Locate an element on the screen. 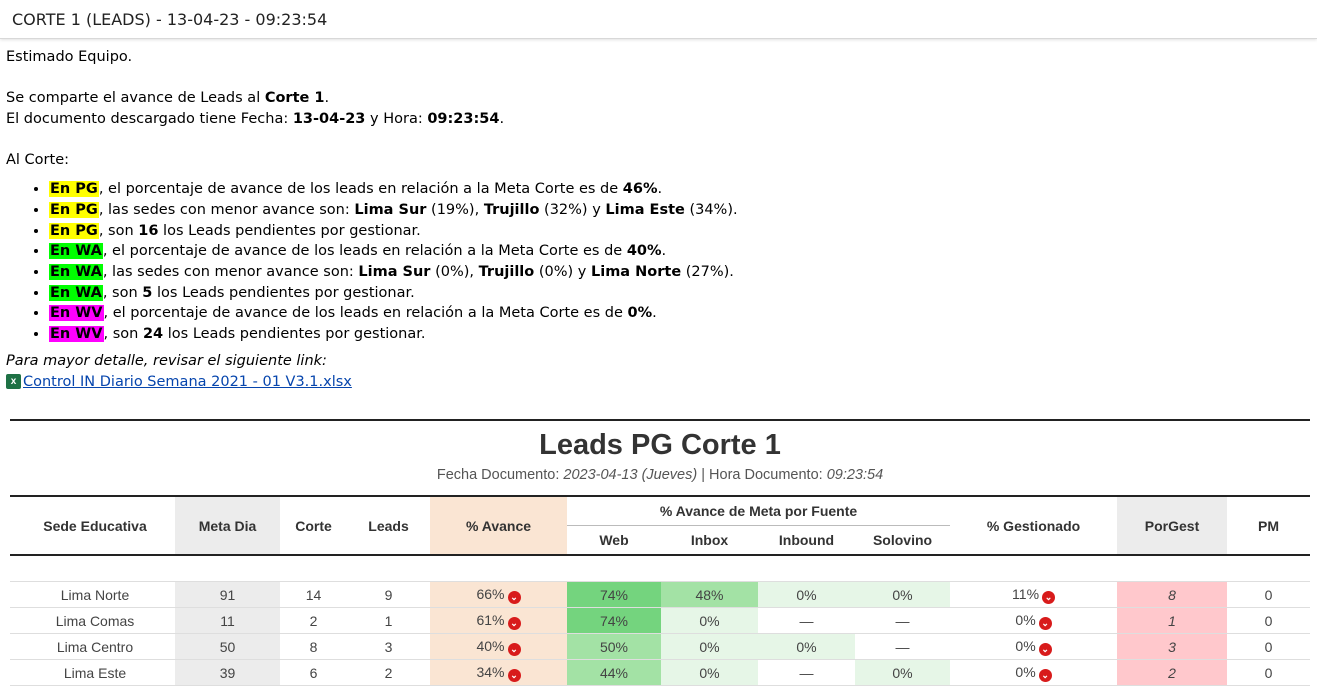 This screenshot has height=686, width=1317. text-fragment: Fecha Documento: is located at coordinates (500, 475).